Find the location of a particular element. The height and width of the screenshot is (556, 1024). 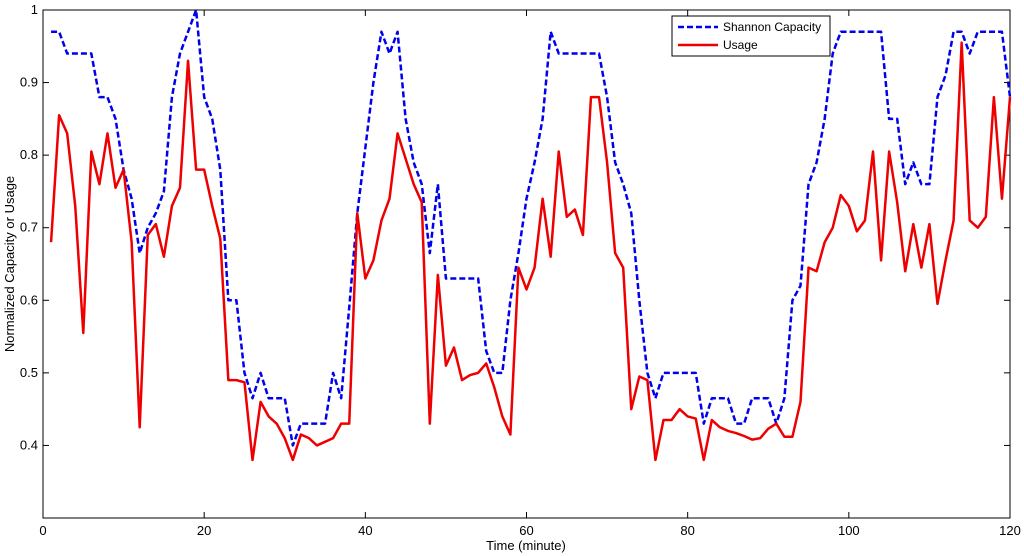

y-tick-label: 0.7 is located at coordinates (29, 227).